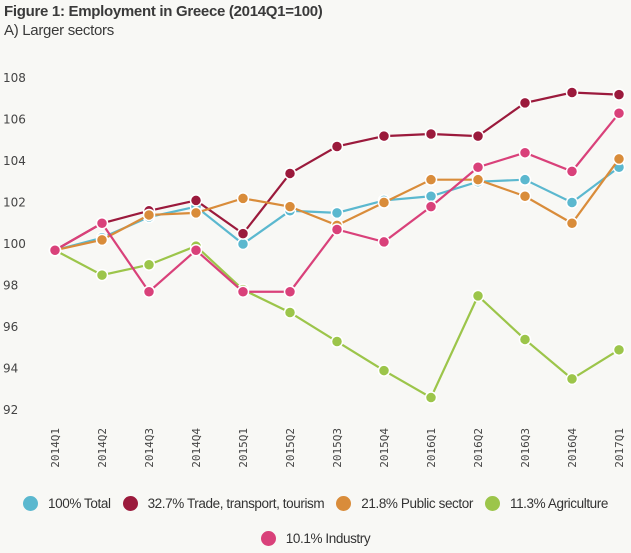 The width and height of the screenshot is (631, 553). What do you see at coordinates (14, 161) in the screenshot?
I see `y-tick-label: 104` at bounding box center [14, 161].